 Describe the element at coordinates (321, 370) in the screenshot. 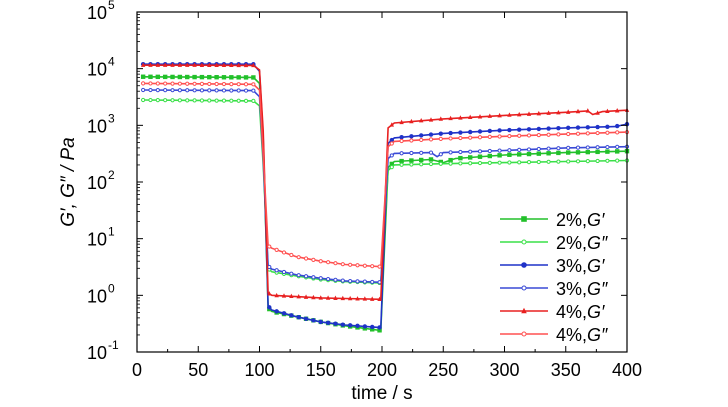

I see `x-tick-label: 150` at that location.